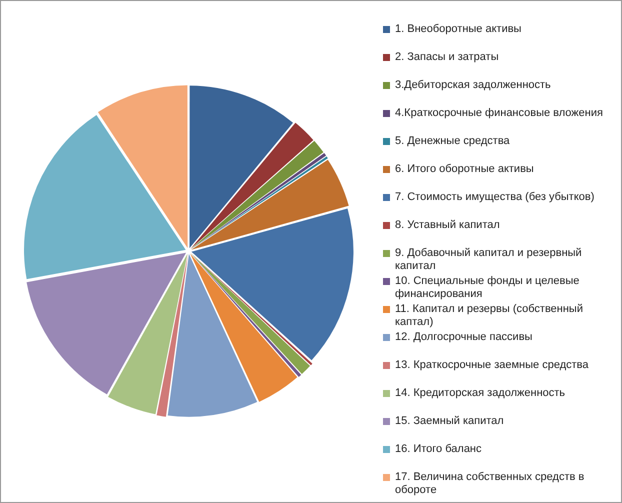  Describe the element at coordinates (447, 225) in the screenshot. I see `legend-label: 8. Уставный капитал` at that location.